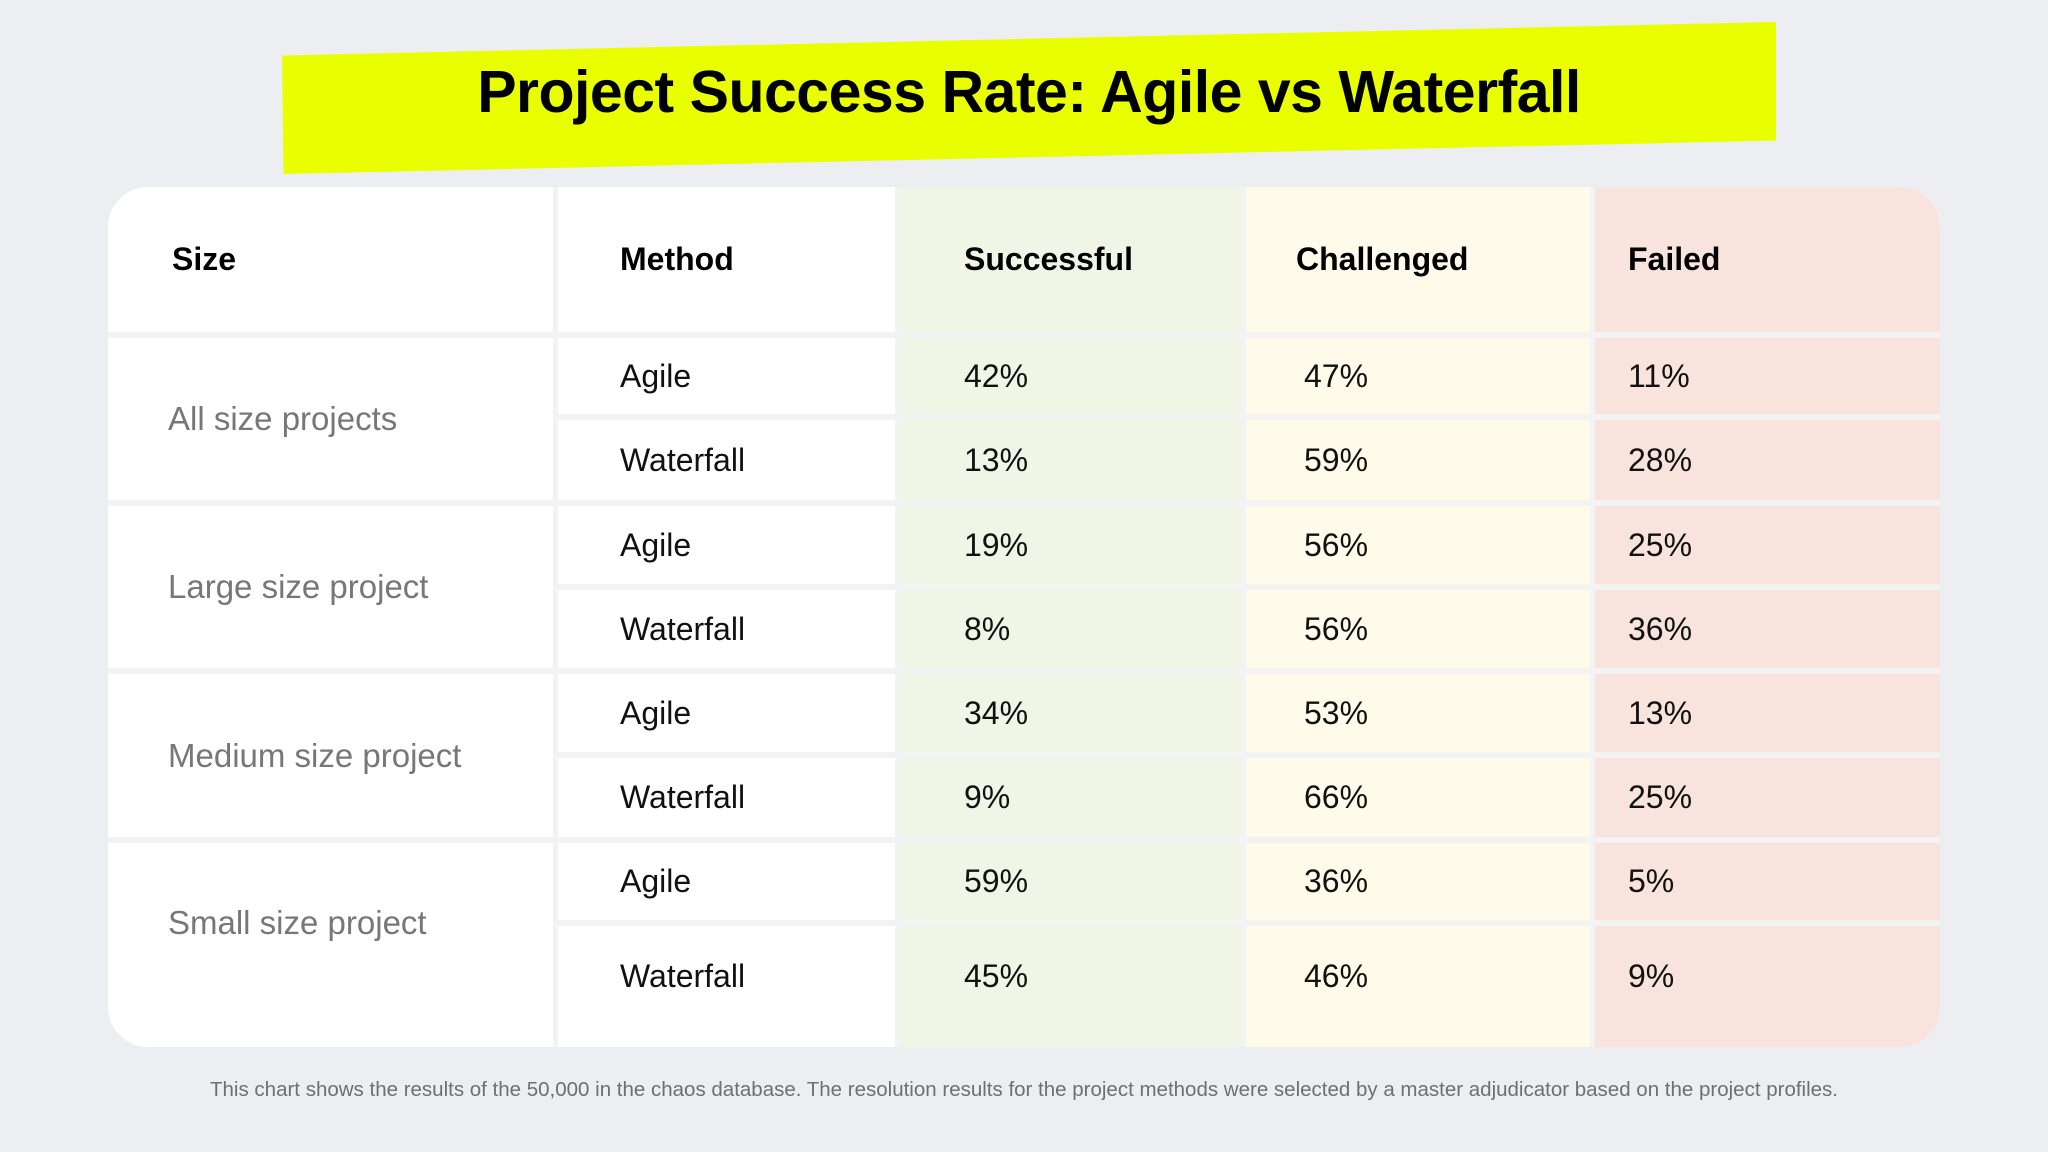  What do you see at coordinates (1029, 92) in the screenshot?
I see `page-title: Project Success Rate: Agile vs Waterfall` at bounding box center [1029, 92].